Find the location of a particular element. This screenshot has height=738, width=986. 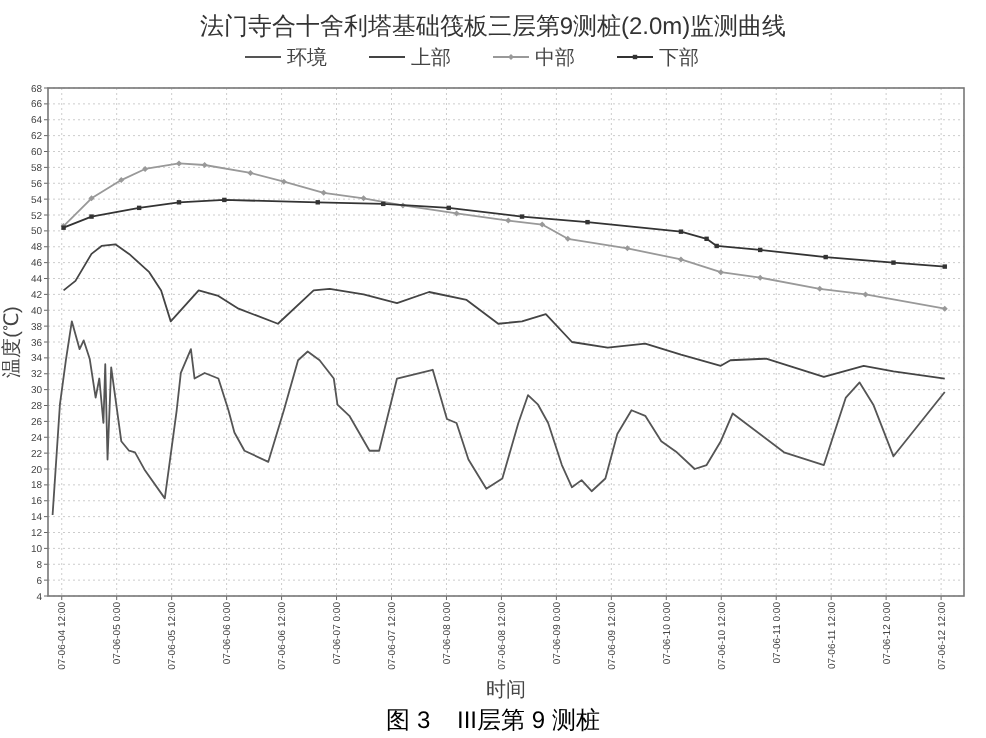

chart-title: 法门寺合十舍利塔基础筏板三层第9测桩(2.0m)监测曲线 is located at coordinates (493, 26).